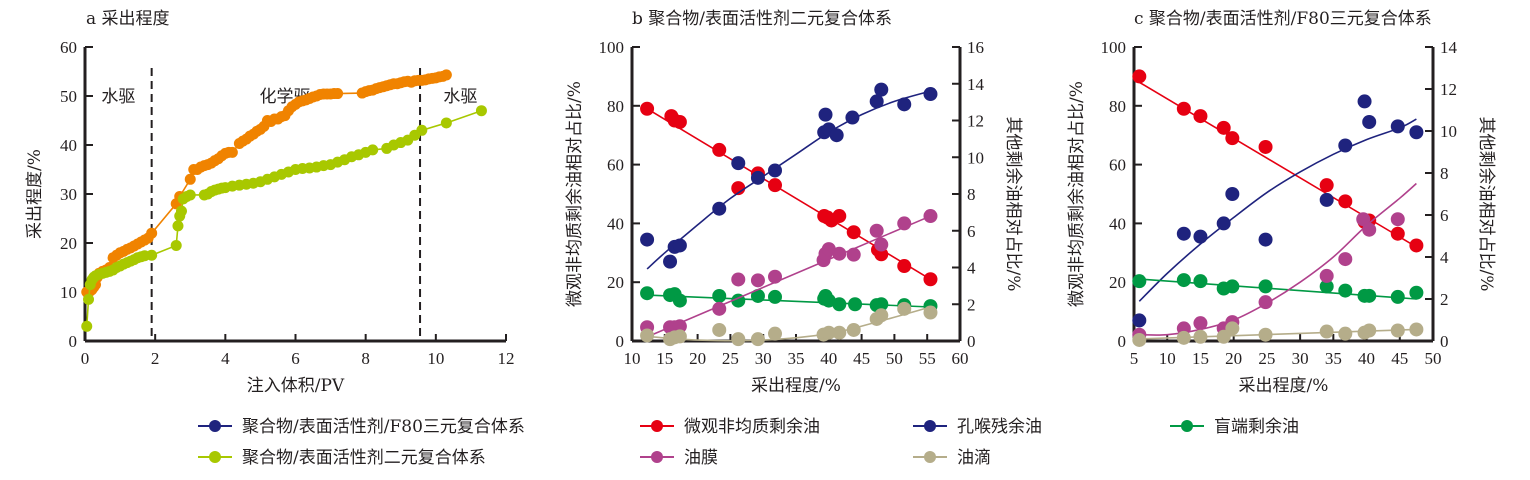  Describe the element at coordinates (664, 358) in the screenshot. I see `x-tick-label: 15` at that location.